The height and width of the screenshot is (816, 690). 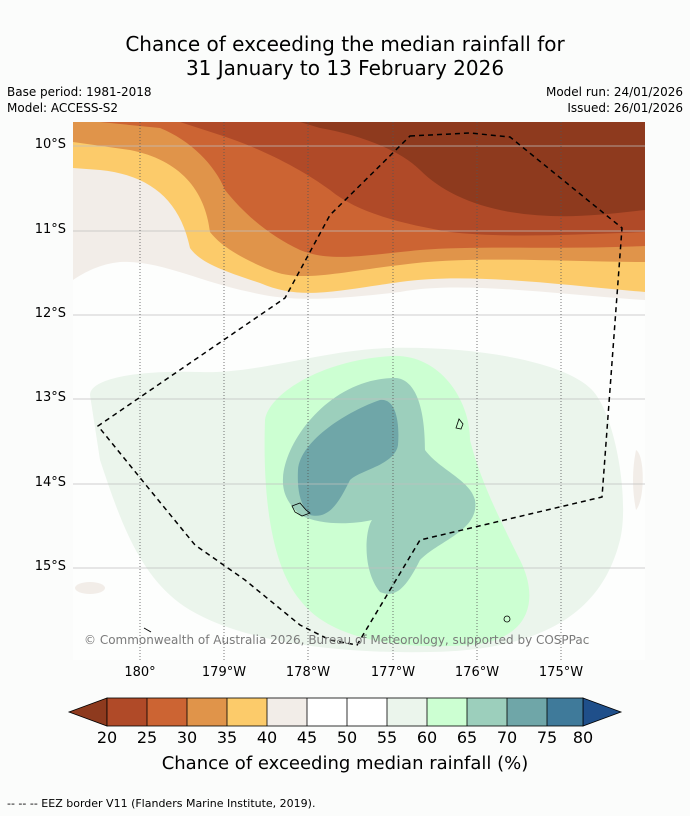 I want to click on map-title-line2: 31 January to 13 February 2026, so click(x=345, y=68).